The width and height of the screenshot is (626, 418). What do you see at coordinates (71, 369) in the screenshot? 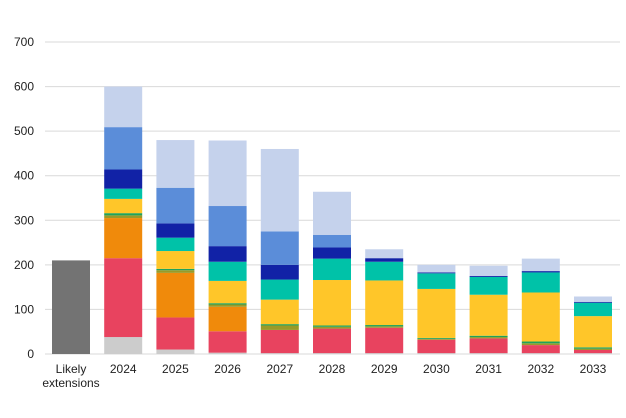
I see `x-tick-label-line: Likely` at bounding box center [71, 369].